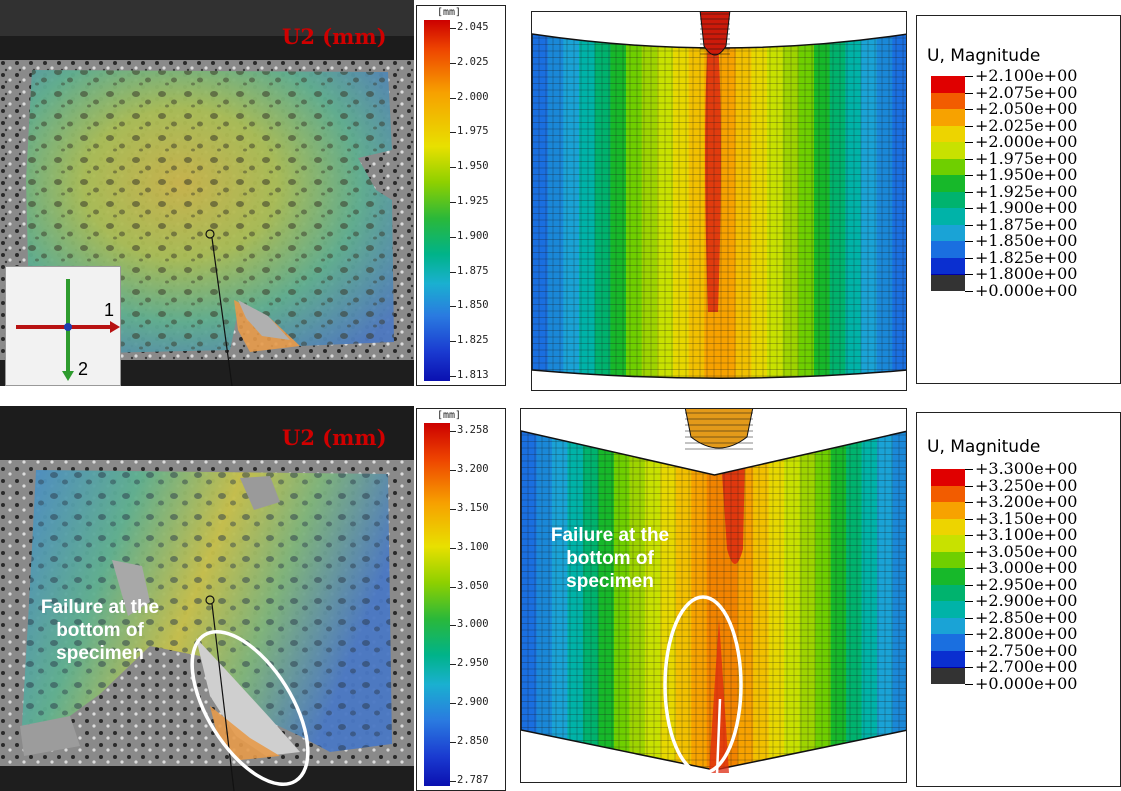 The image size is (1121, 791). What do you see at coordinates (473, 27) in the screenshot?
I see `colorbar-tick-label: 2.045` at bounding box center [473, 27].